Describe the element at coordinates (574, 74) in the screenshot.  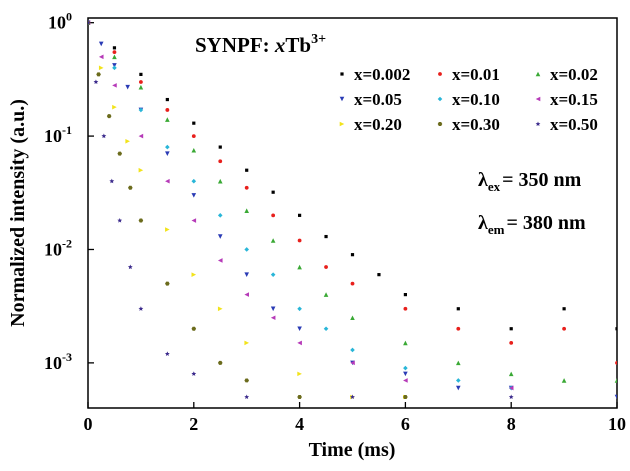
I see `legend-label: x=0.02` at that location.